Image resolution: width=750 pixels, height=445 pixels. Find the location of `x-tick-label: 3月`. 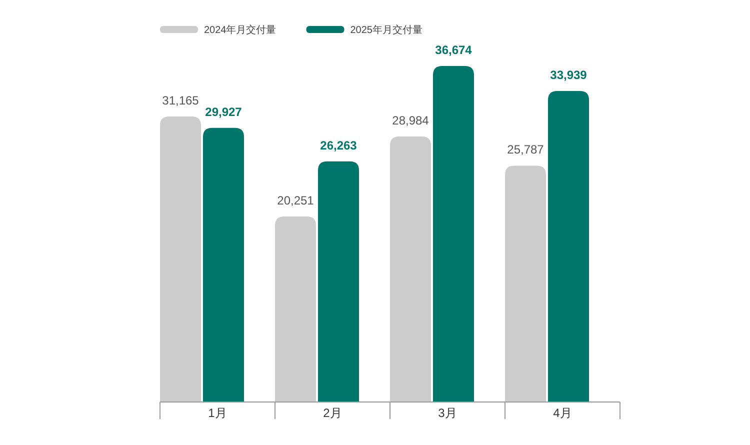

x-tick-label: 3月 is located at coordinates (447, 413).